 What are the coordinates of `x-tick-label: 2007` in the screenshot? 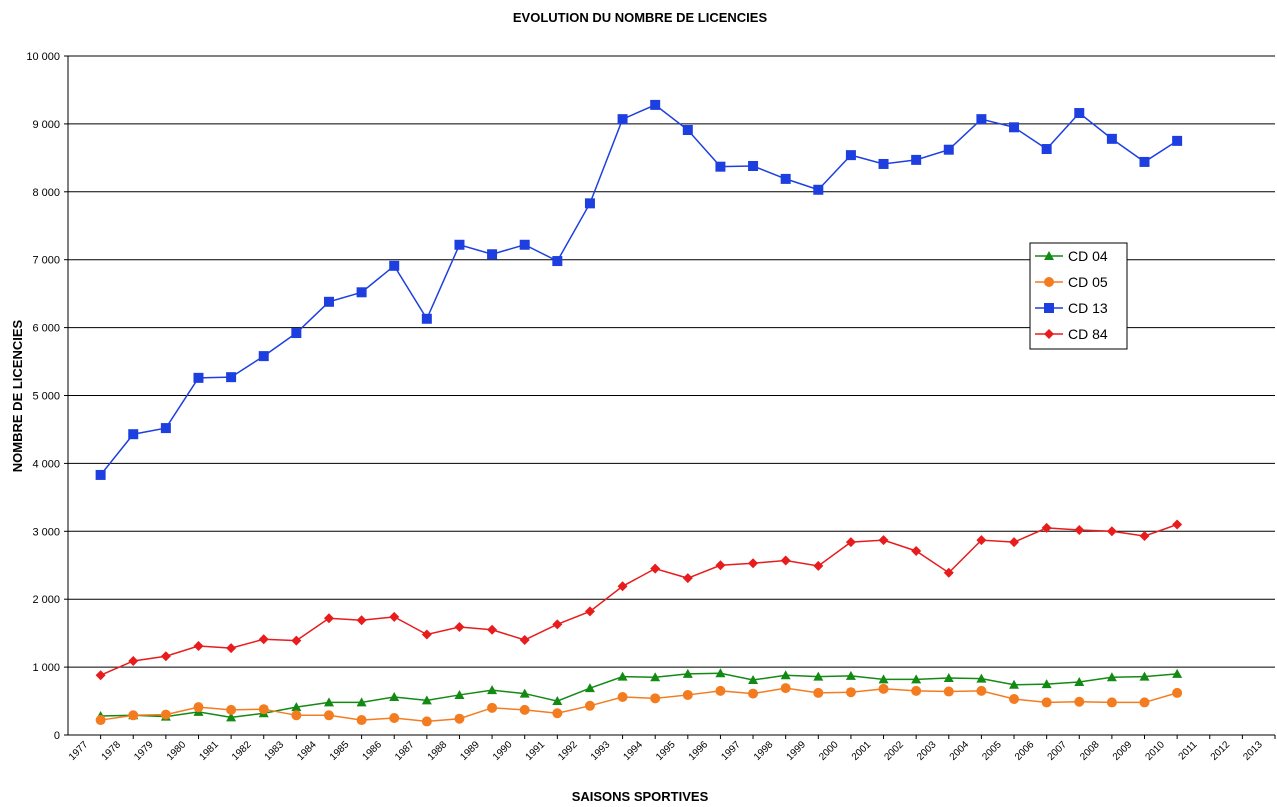 It's located at (1058, 751).